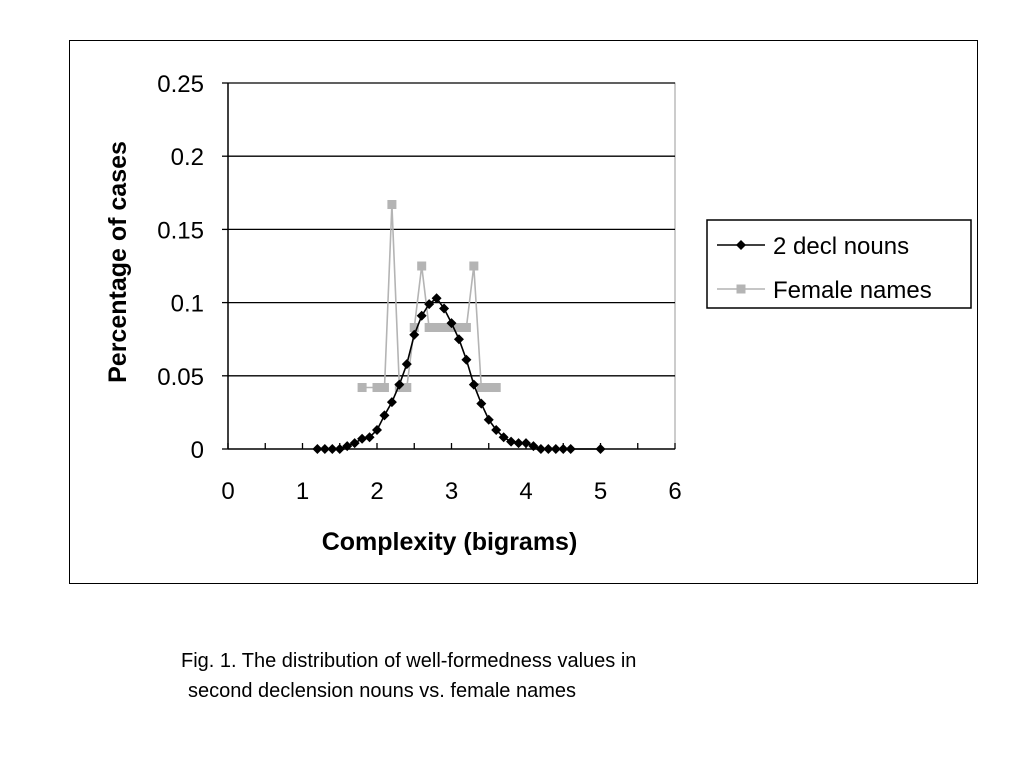 This screenshot has width=1024, height=768. What do you see at coordinates (118, 262) in the screenshot?
I see `y-axis-title: Percentage of cases` at bounding box center [118, 262].